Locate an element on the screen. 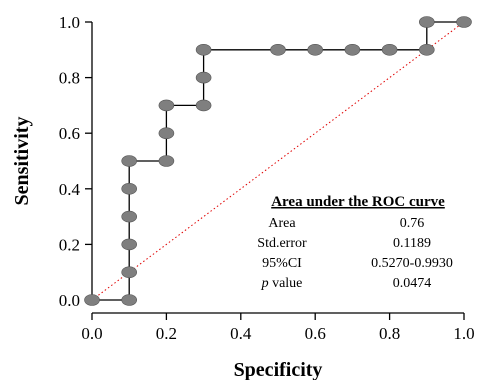  y-tick-label: 0.8 is located at coordinates (69, 78).